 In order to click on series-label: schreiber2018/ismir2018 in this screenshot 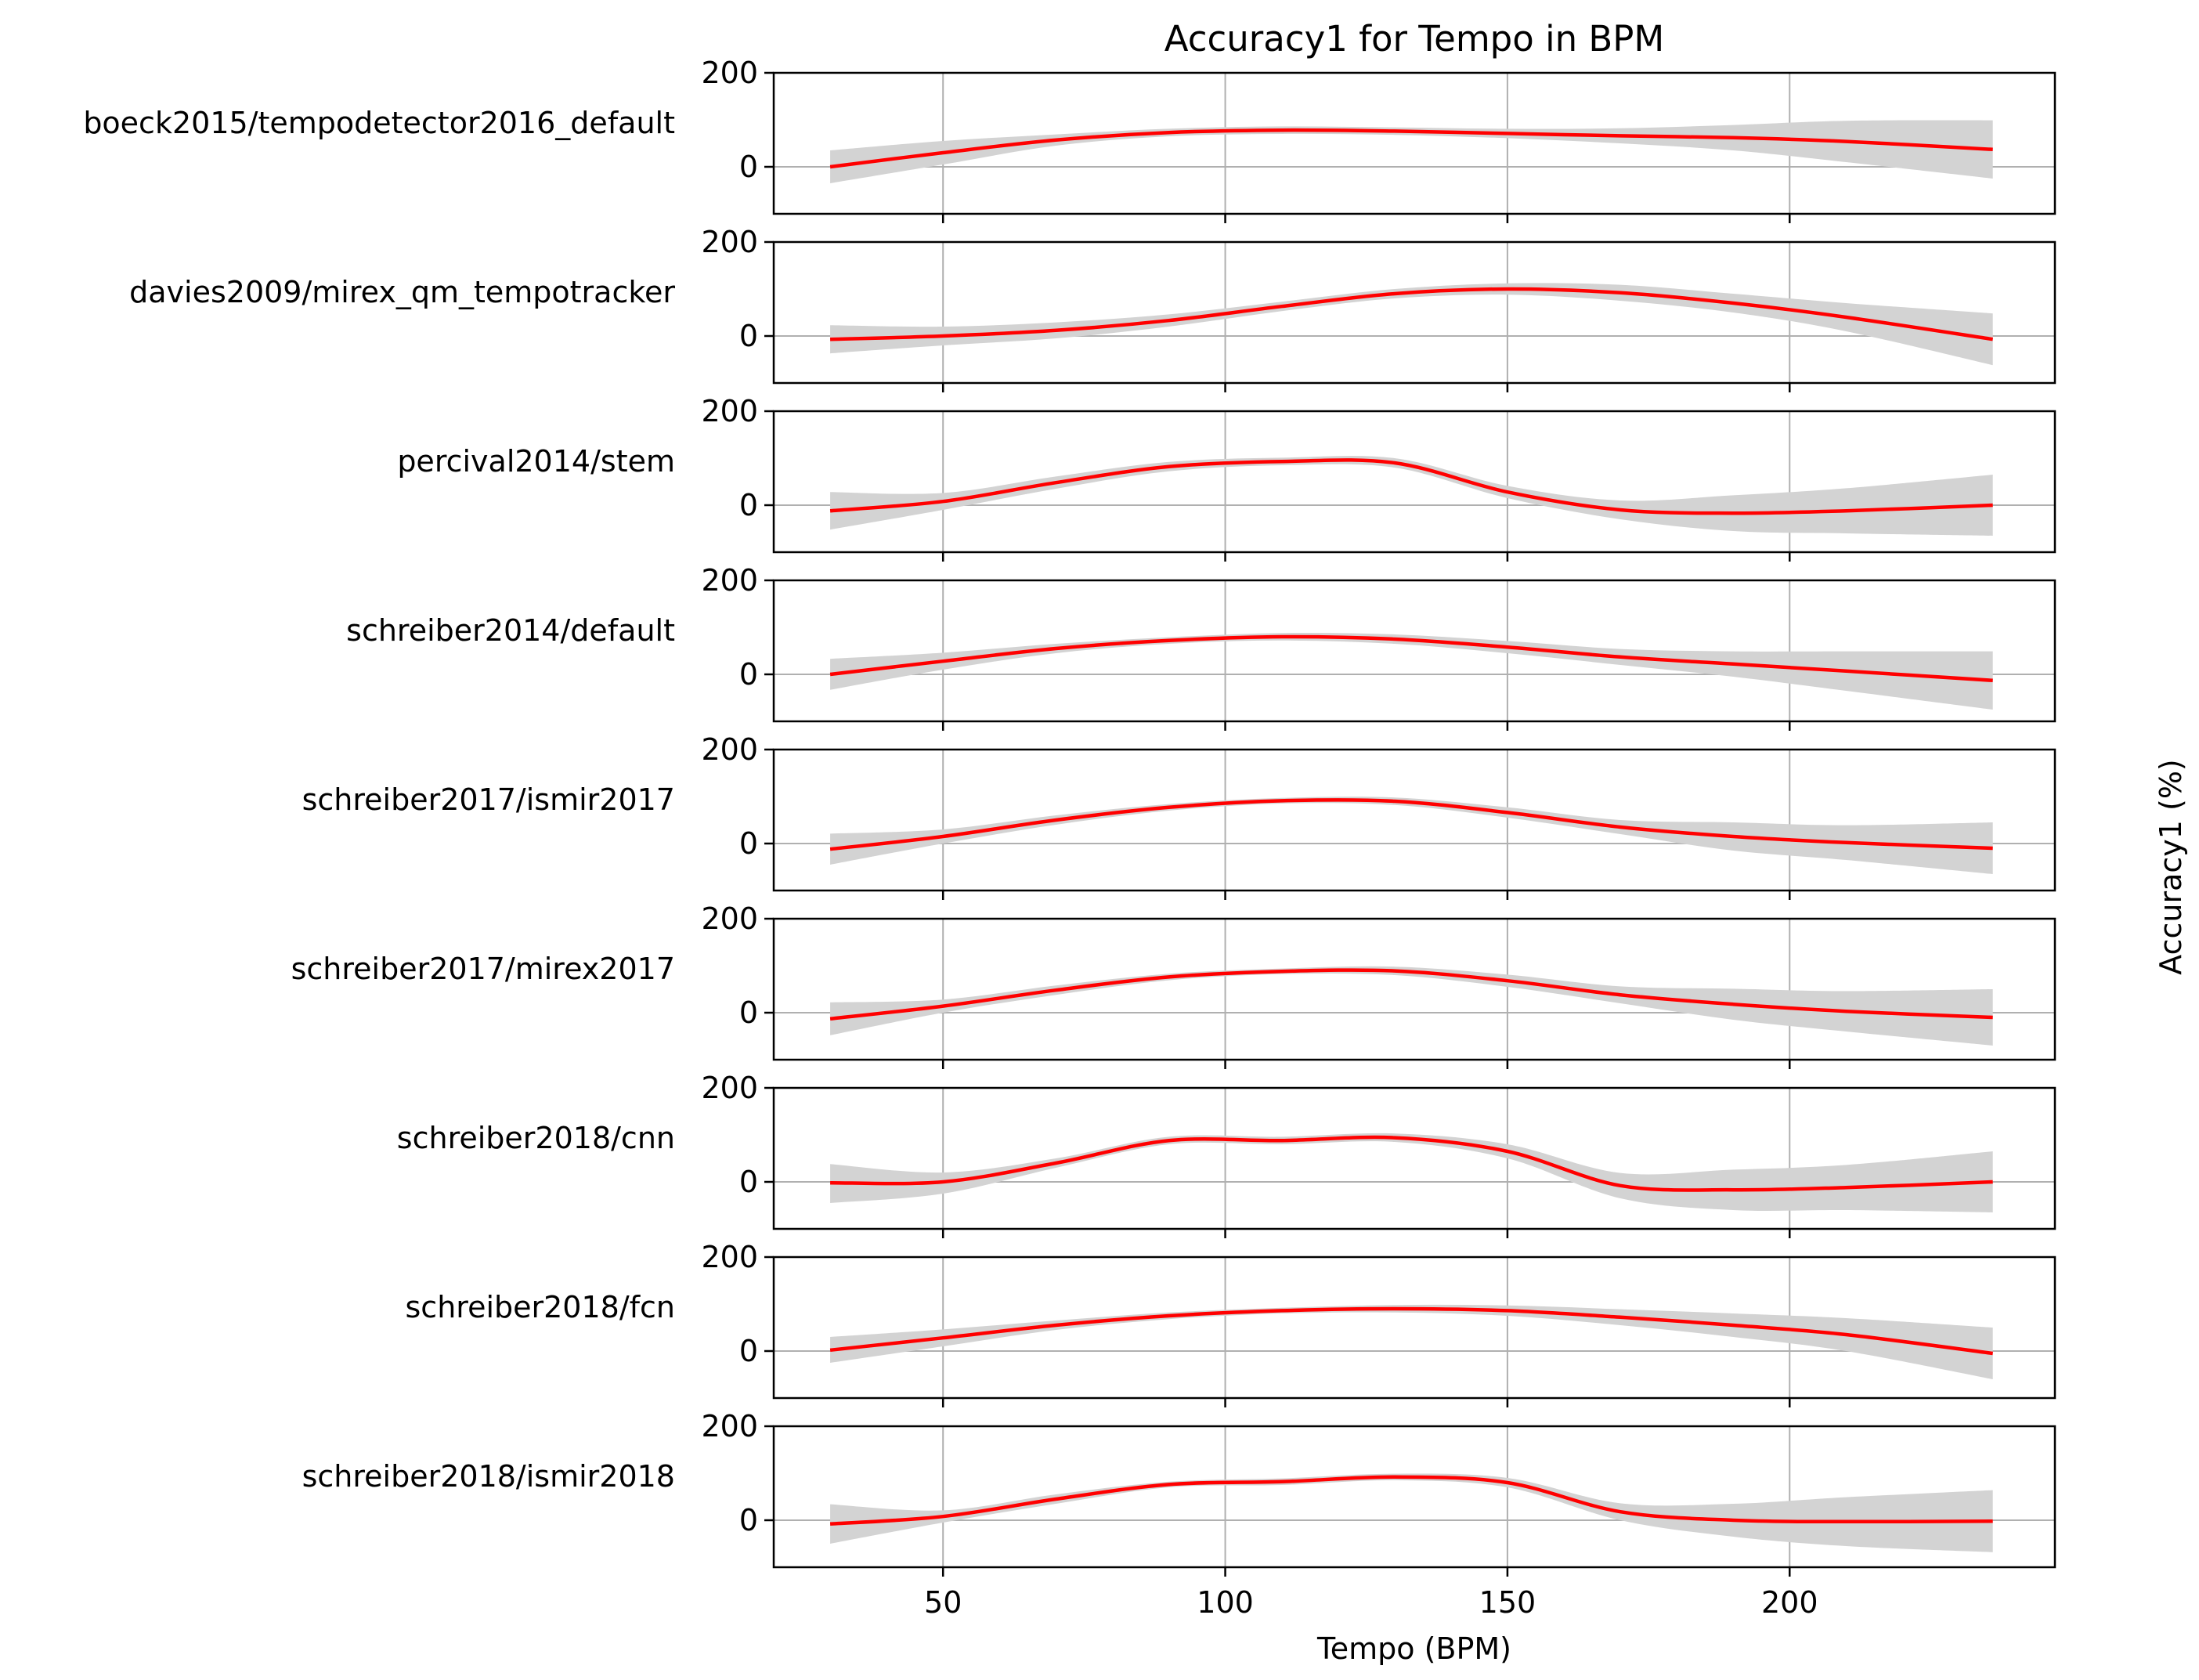, I will do `click(488, 1476)`.